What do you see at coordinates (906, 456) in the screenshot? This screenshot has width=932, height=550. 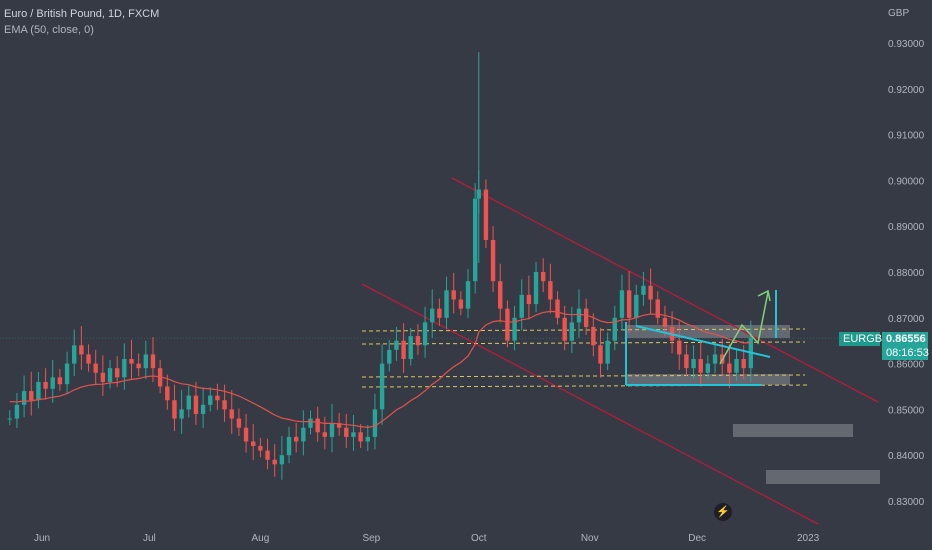 I see `y-tick-label: 0.84000` at bounding box center [906, 456].